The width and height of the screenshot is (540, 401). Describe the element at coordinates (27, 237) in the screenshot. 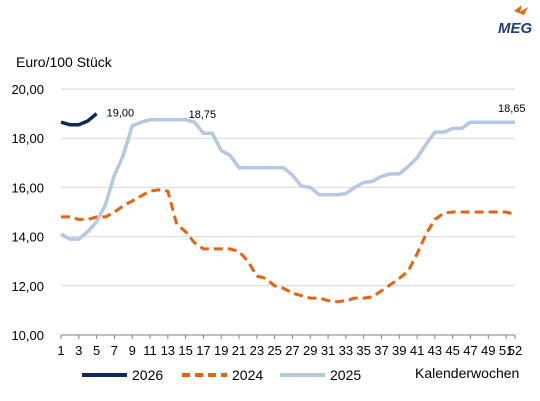

I see `y-tick-label: 14,00` at that location.